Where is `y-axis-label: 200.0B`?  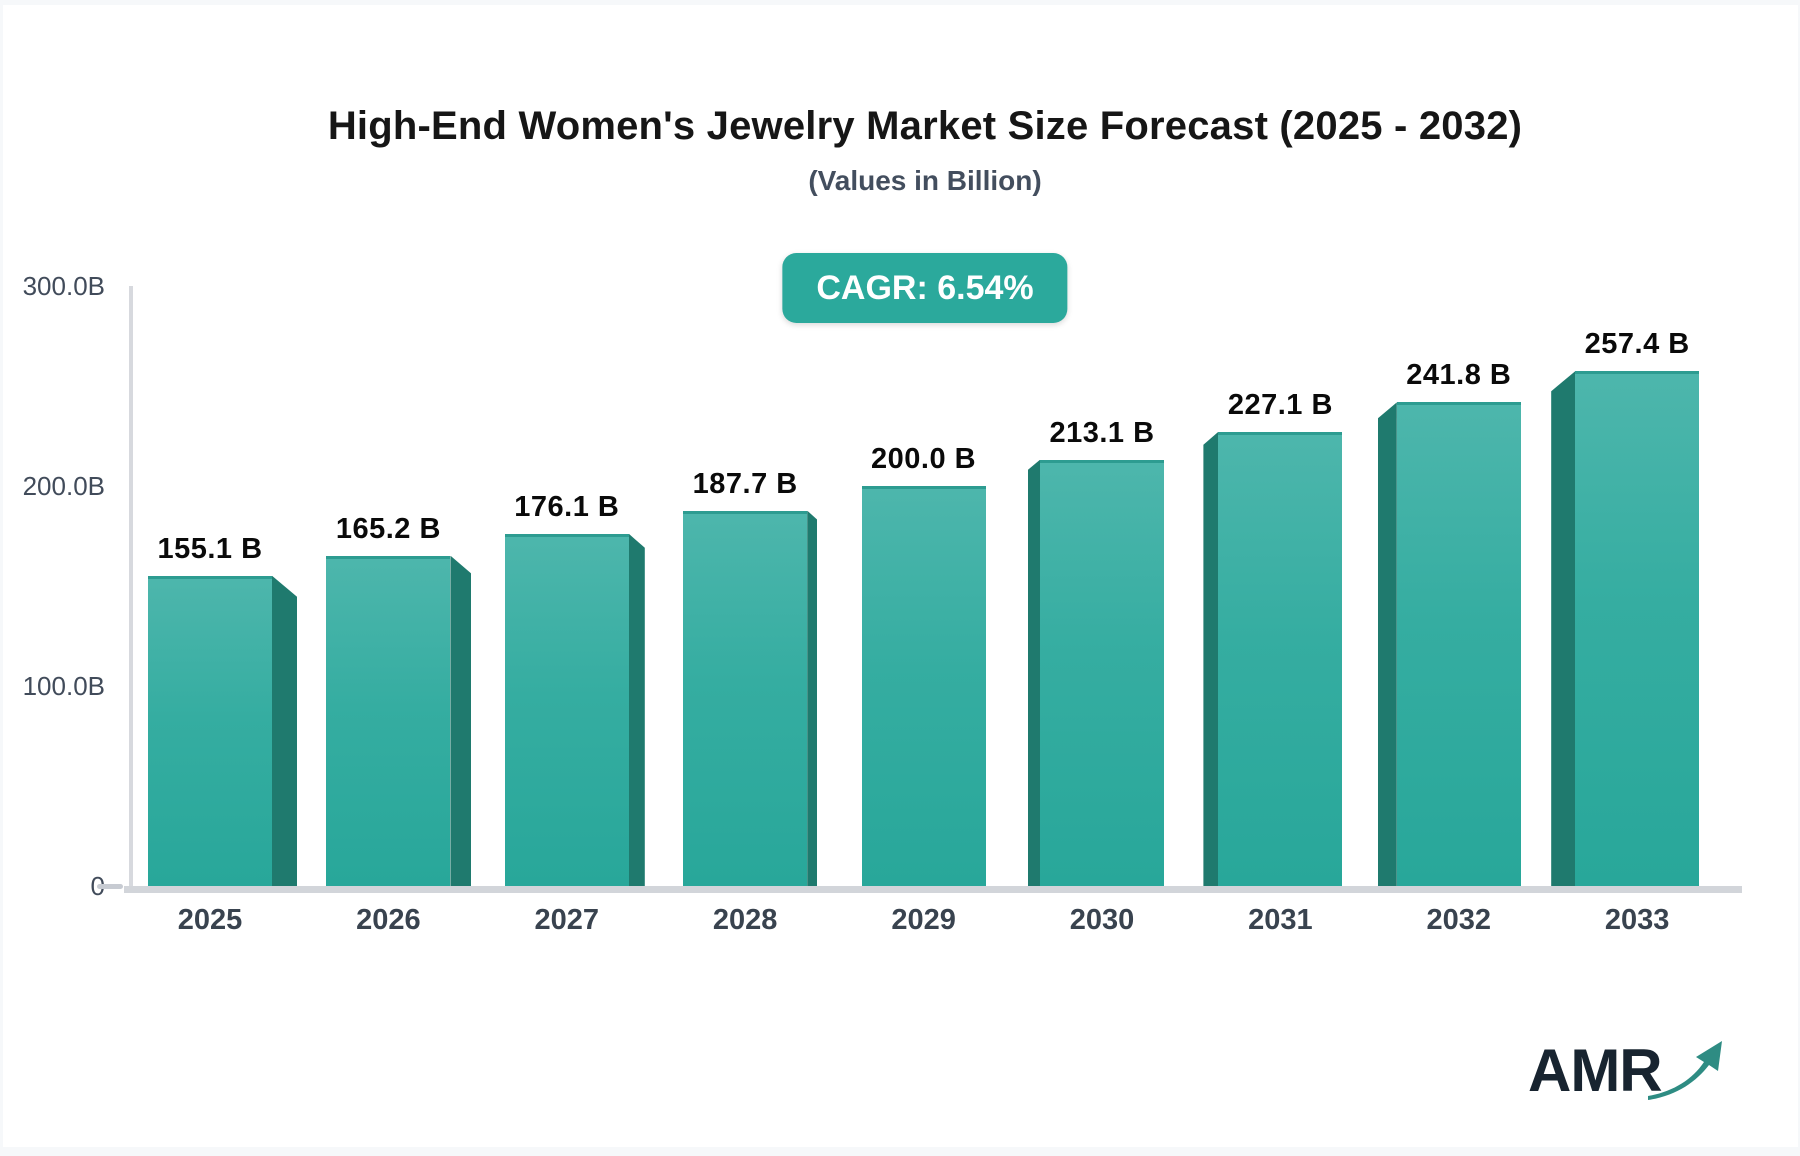 y-axis-label: 200.0B is located at coordinates (63, 486).